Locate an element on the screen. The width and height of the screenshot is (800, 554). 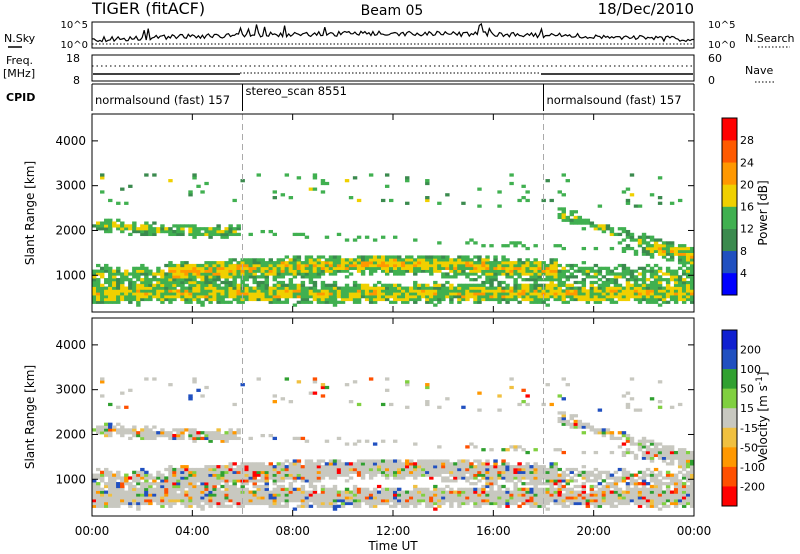
beam-label: Beam 05 is located at coordinates (392, 11).